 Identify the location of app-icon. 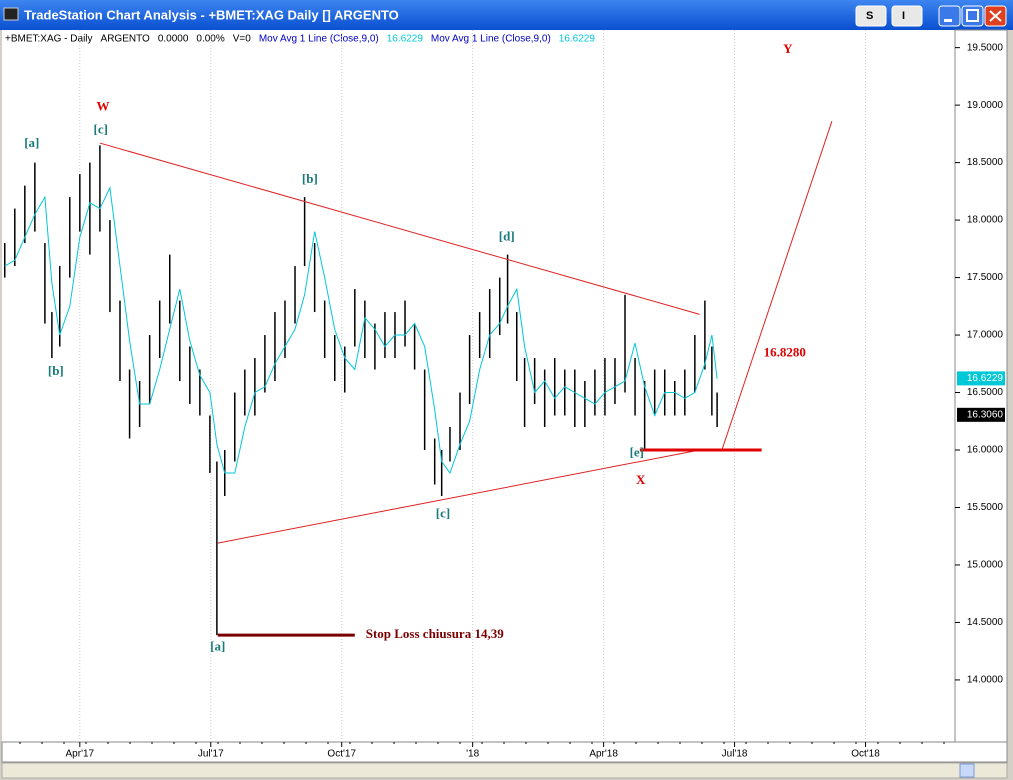
(11, 14).